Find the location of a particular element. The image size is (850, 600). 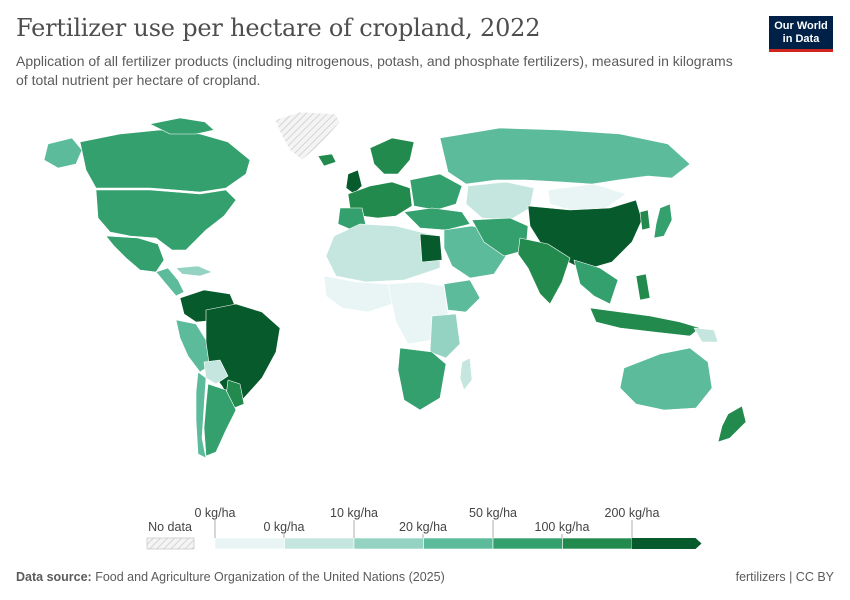

region-alaska is located at coordinates (63, 153).